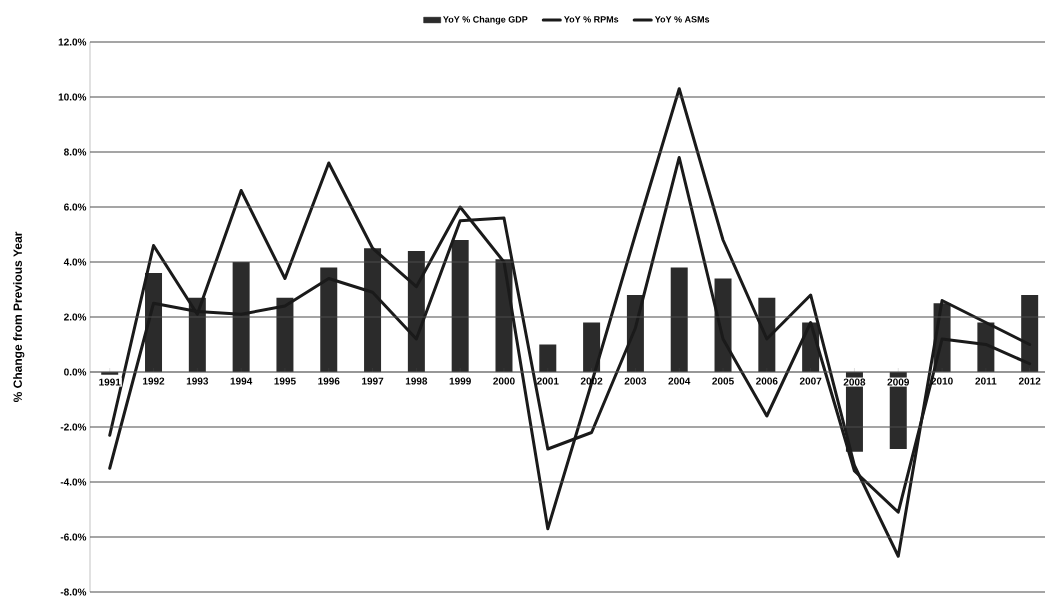 The height and width of the screenshot is (600, 1049). Describe the element at coordinates (75, 262) in the screenshot. I see `y-tick-label: 4.0%` at that location.